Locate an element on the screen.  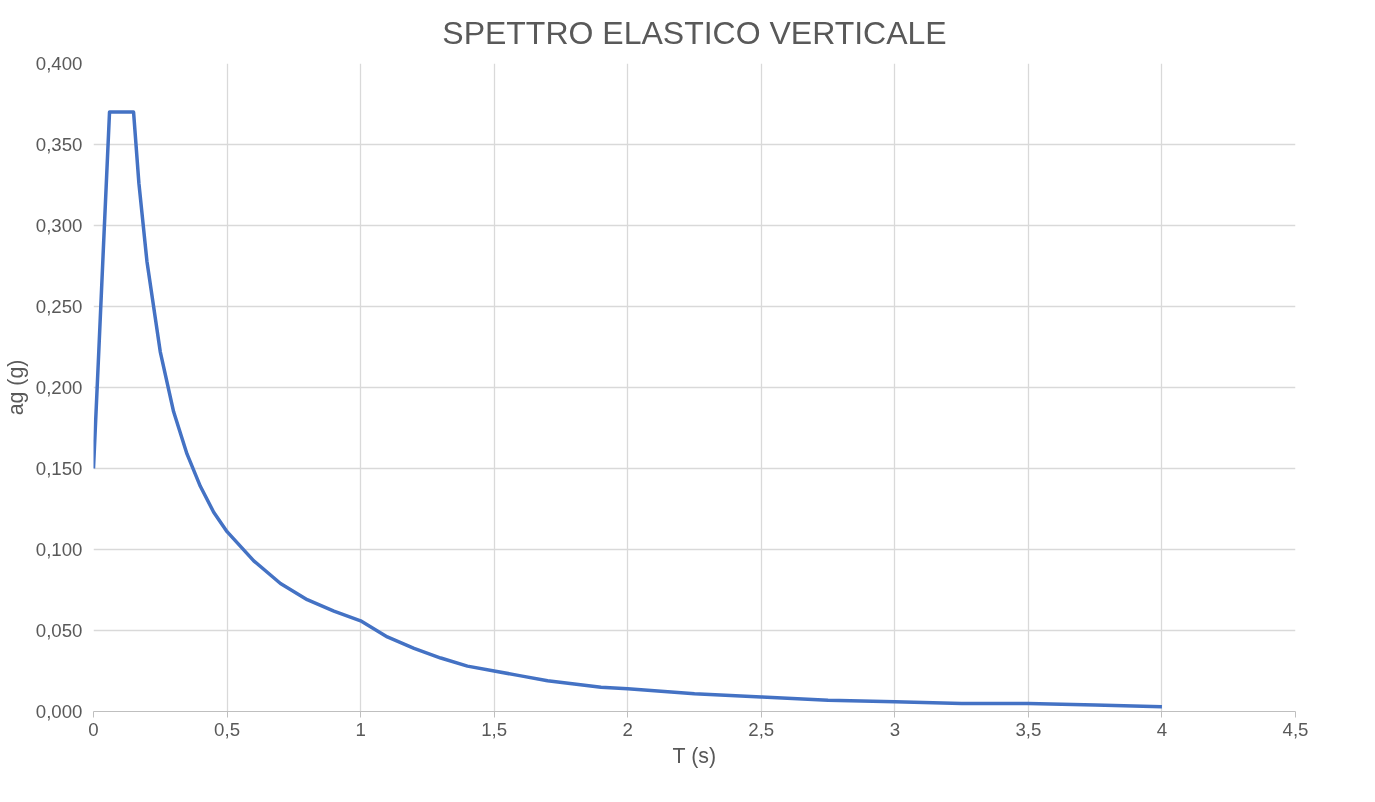
y-tick-label: 0,200 is located at coordinates (59, 387).